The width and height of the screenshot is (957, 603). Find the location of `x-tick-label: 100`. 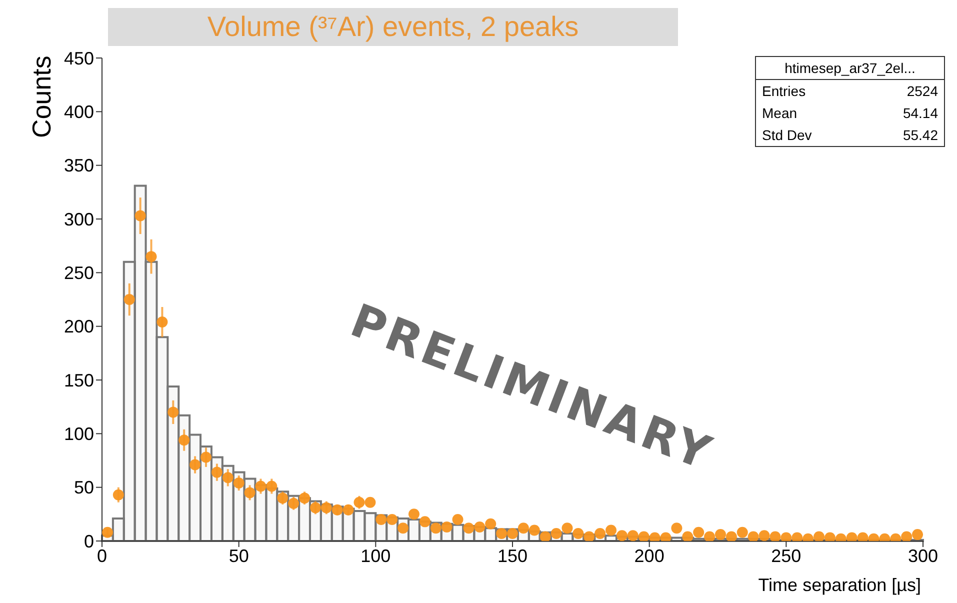

x-tick-label: 100 is located at coordinates (375, 556).